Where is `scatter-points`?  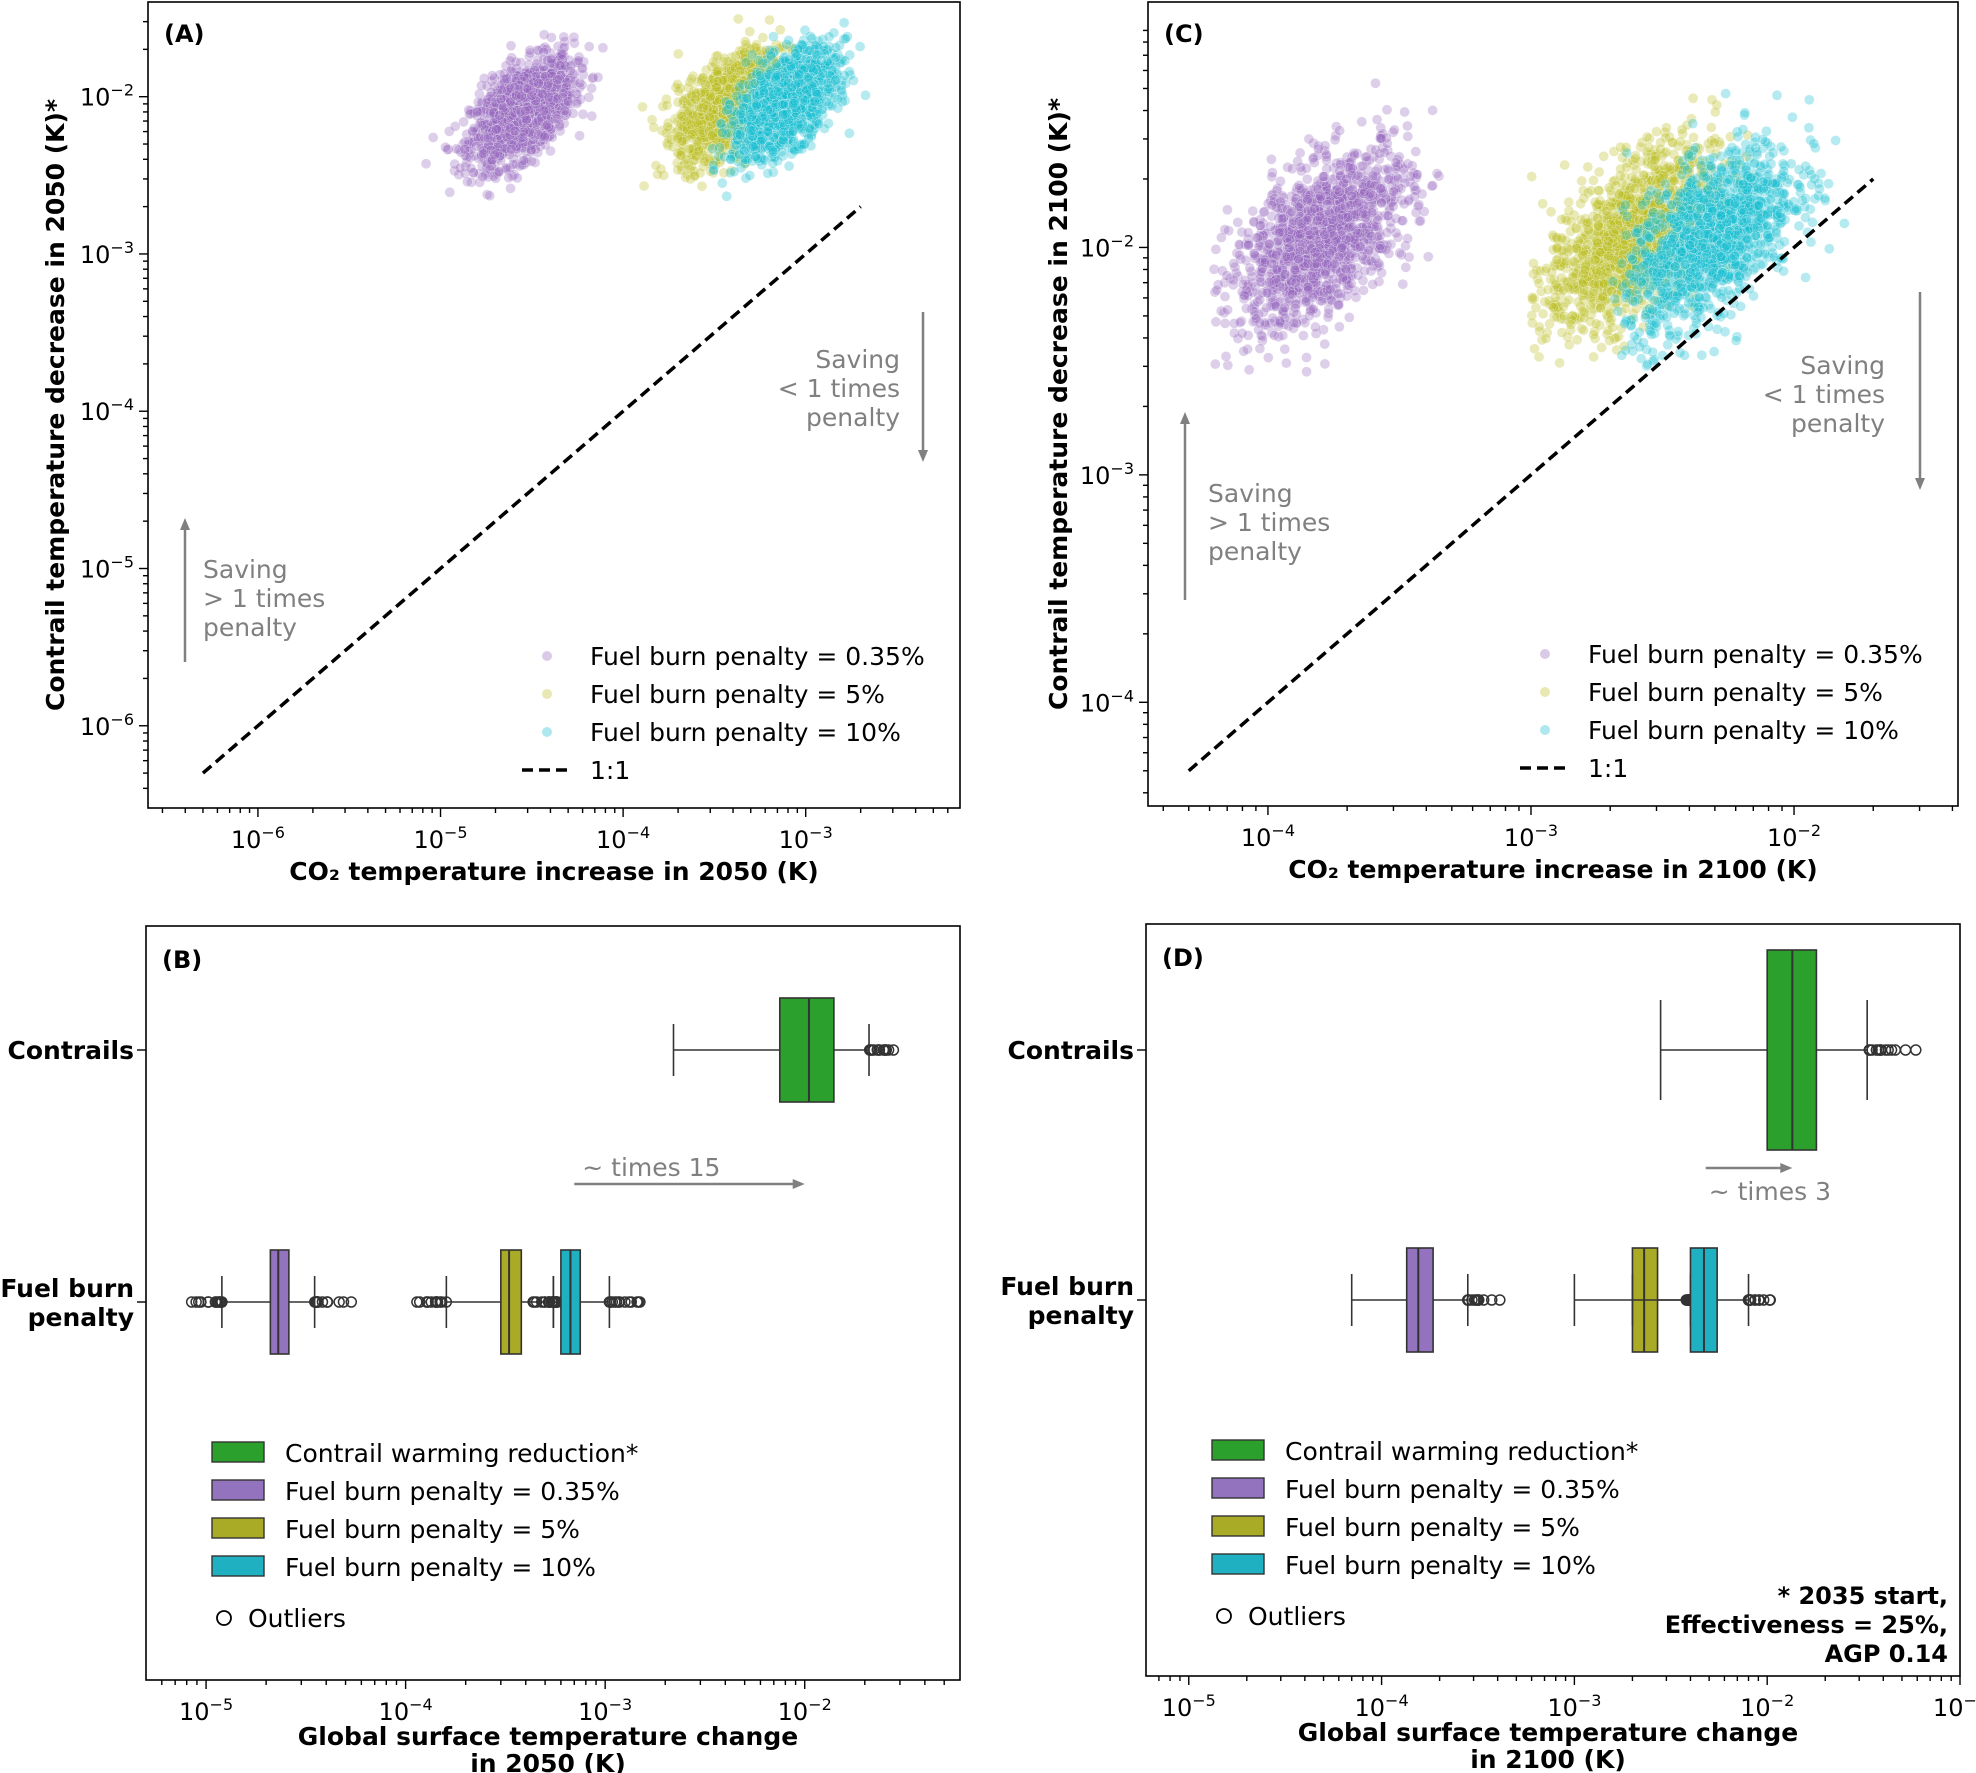
scatter-points is located at coordinates (1529, 227).